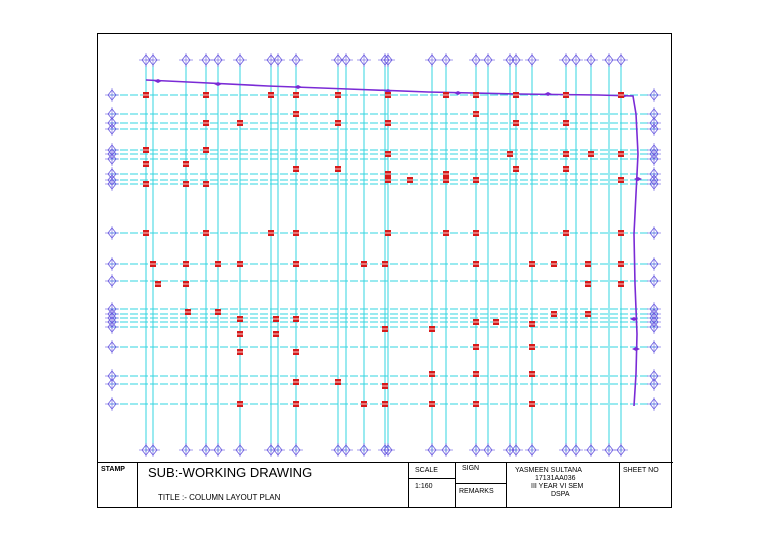  Describe the element at coordinates (481, 485) in the screenshot. I see `sign-cell: SIGN REMARKS` at that location.